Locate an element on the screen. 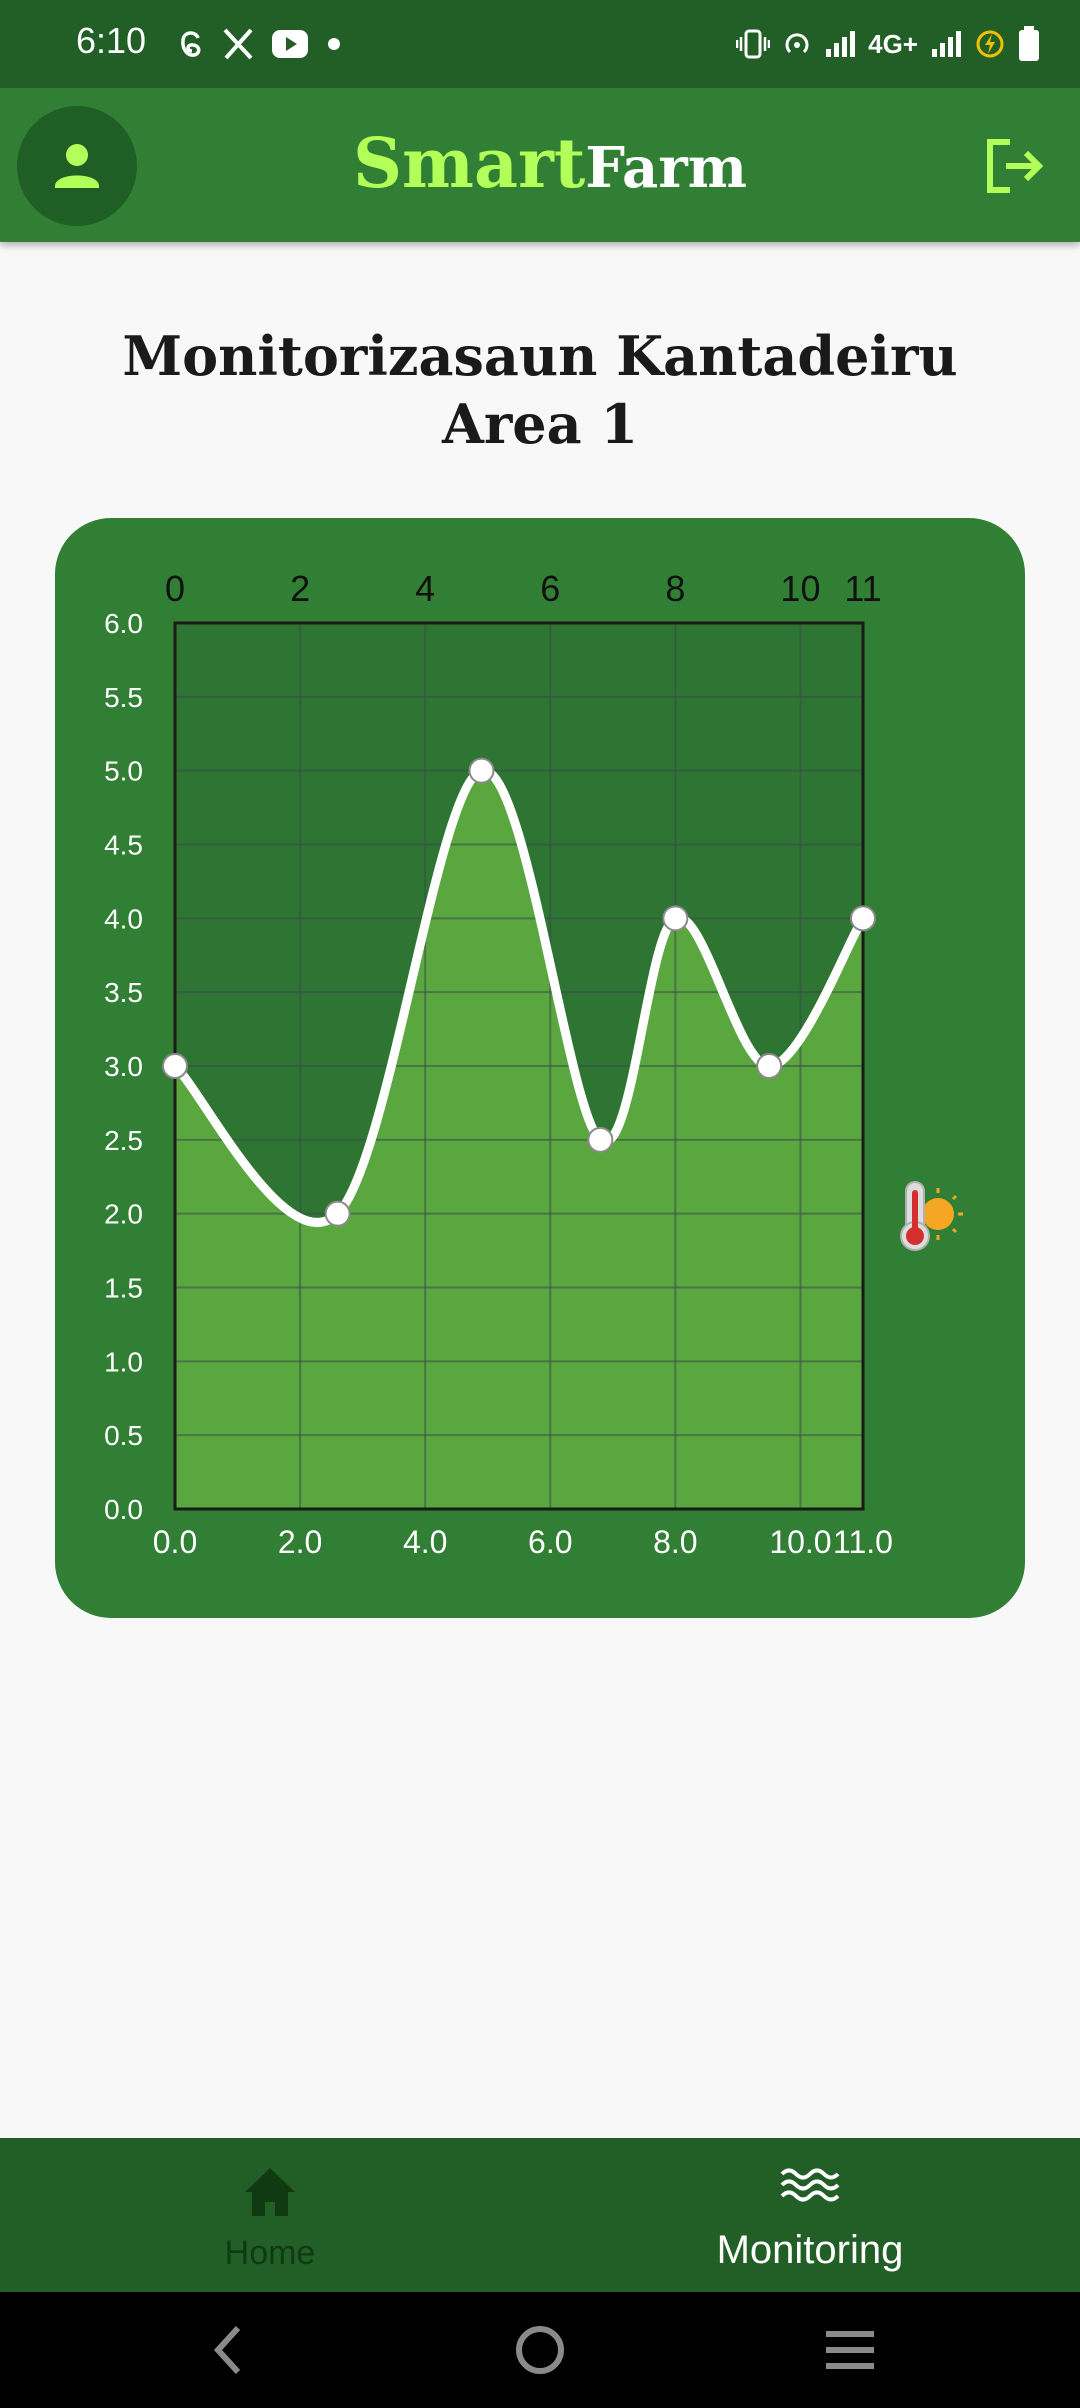 The image size is (1080, 2408). bottom-tick-label: 4.0 is located at coordinates (425, 1542).